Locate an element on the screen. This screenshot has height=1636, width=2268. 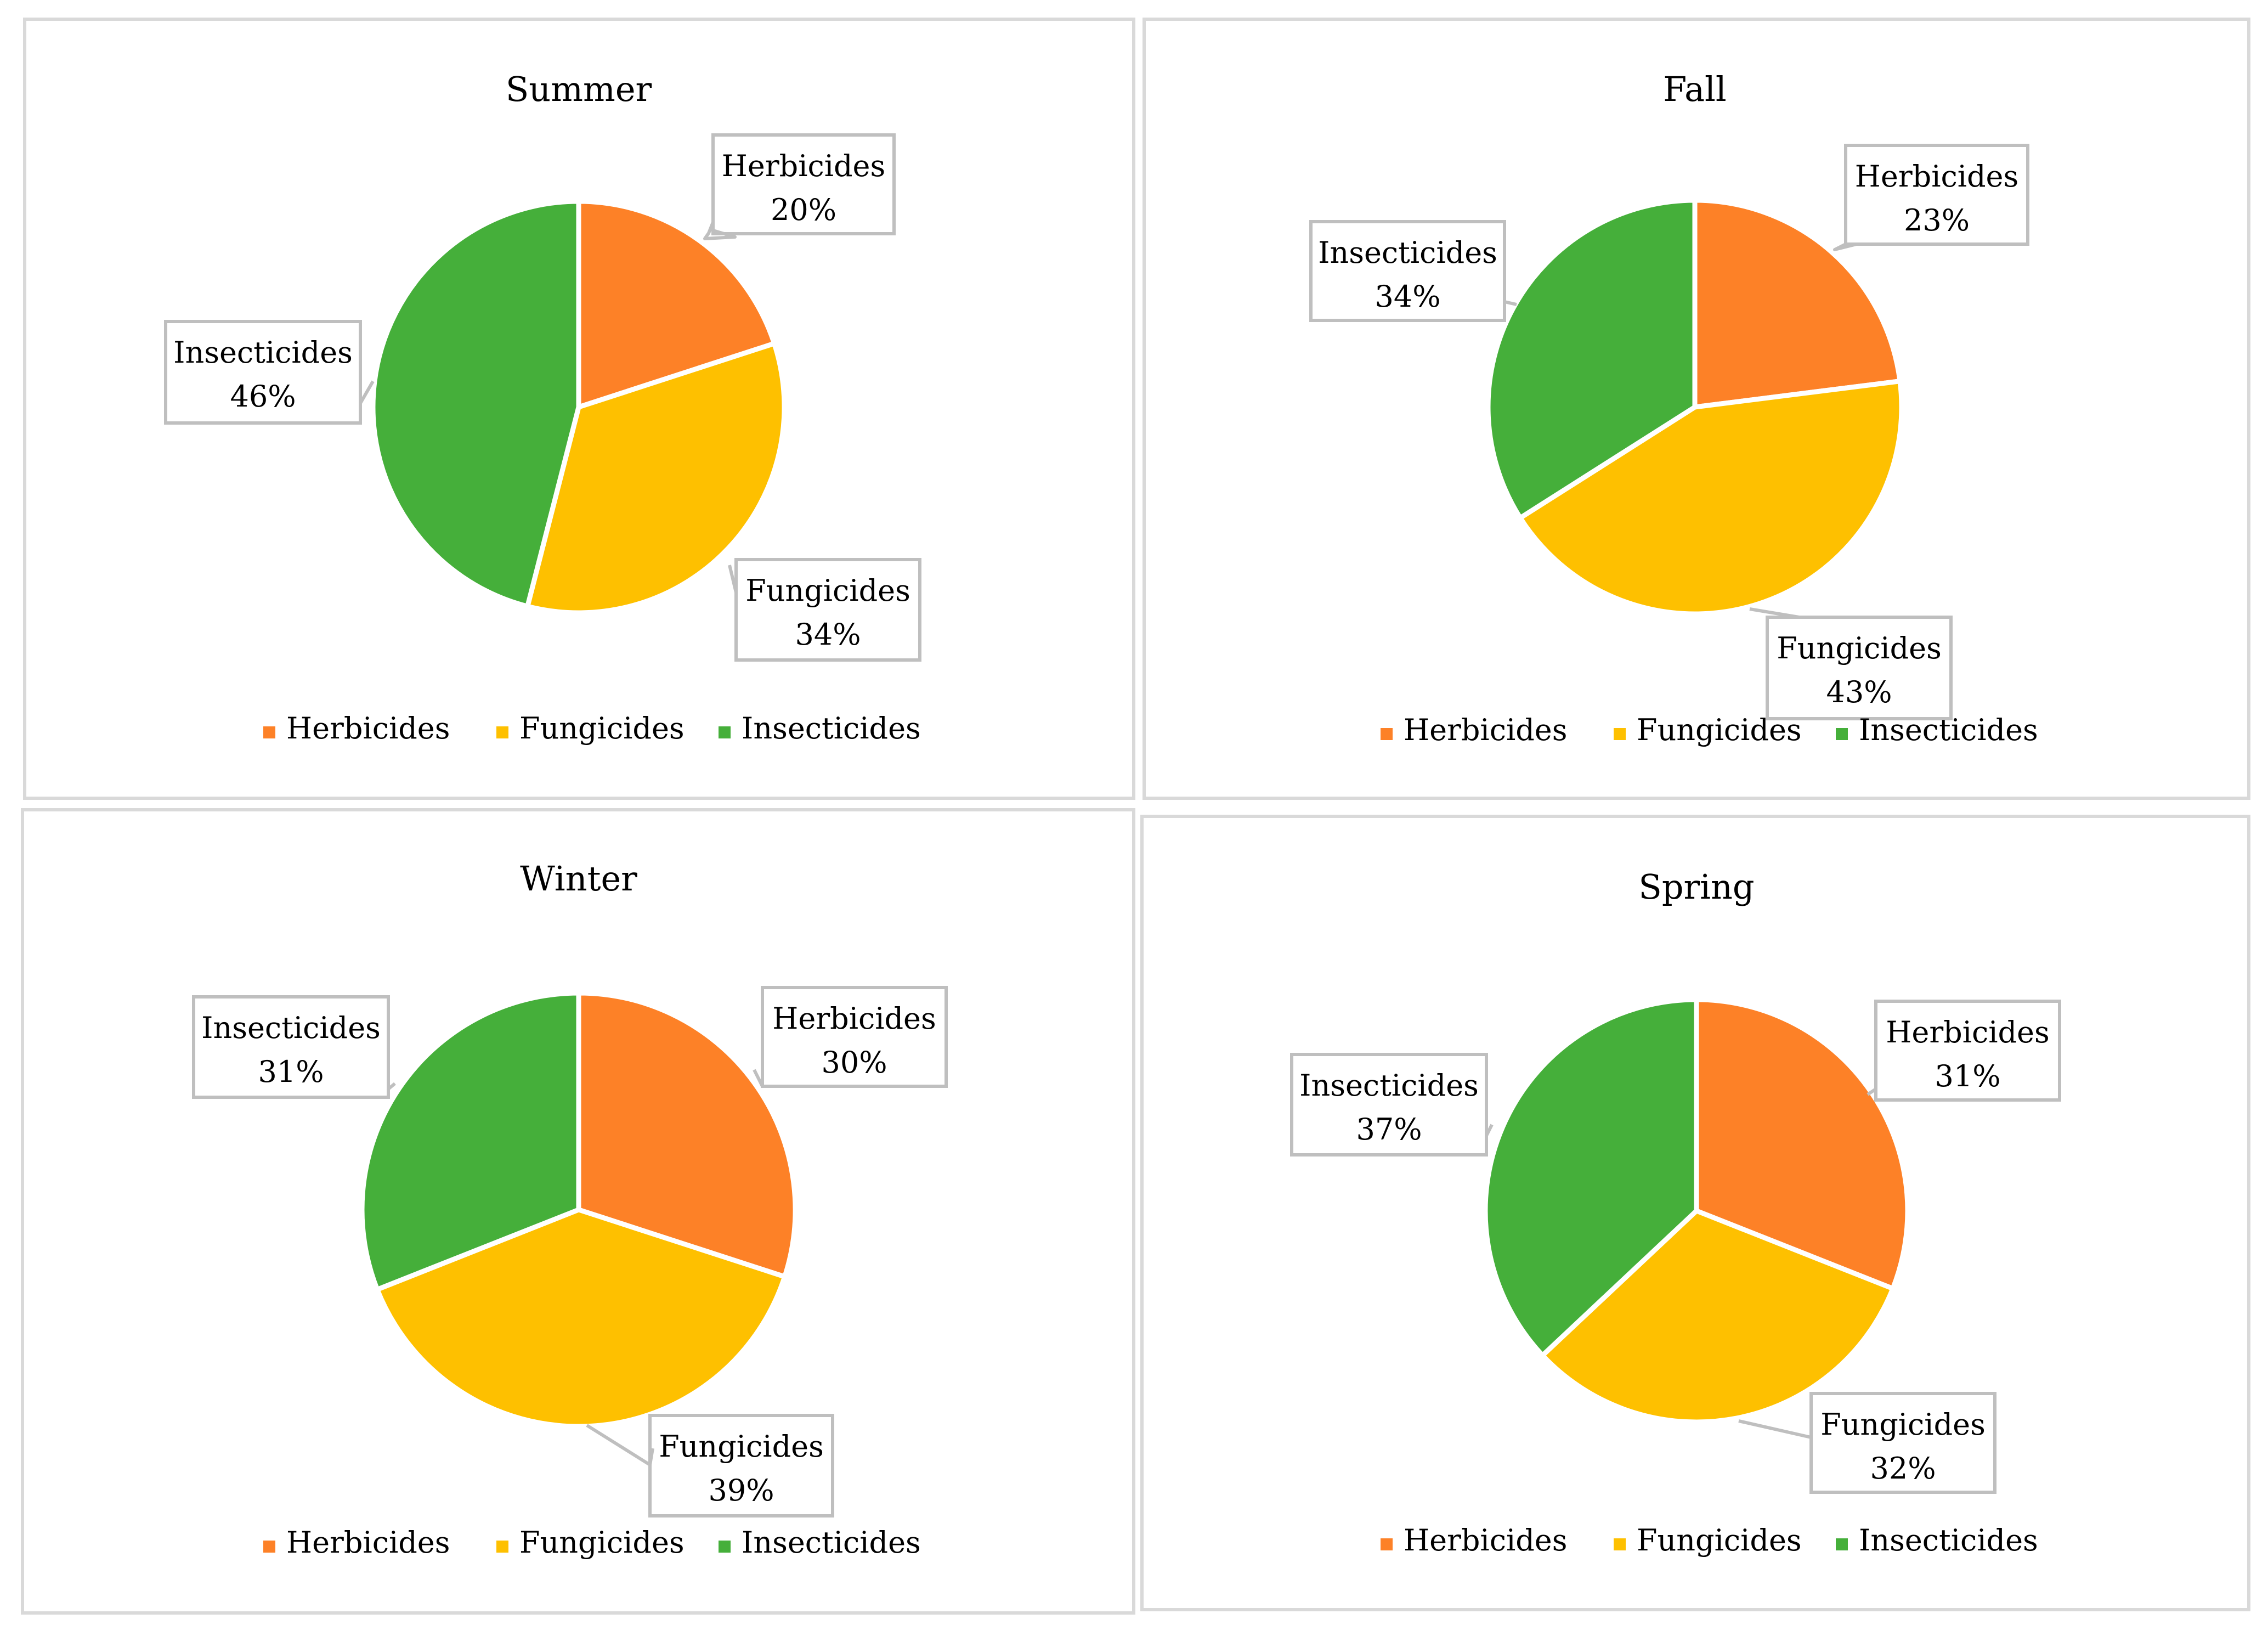
chart-title-summer: Summer is located at coordinates (579, 89).